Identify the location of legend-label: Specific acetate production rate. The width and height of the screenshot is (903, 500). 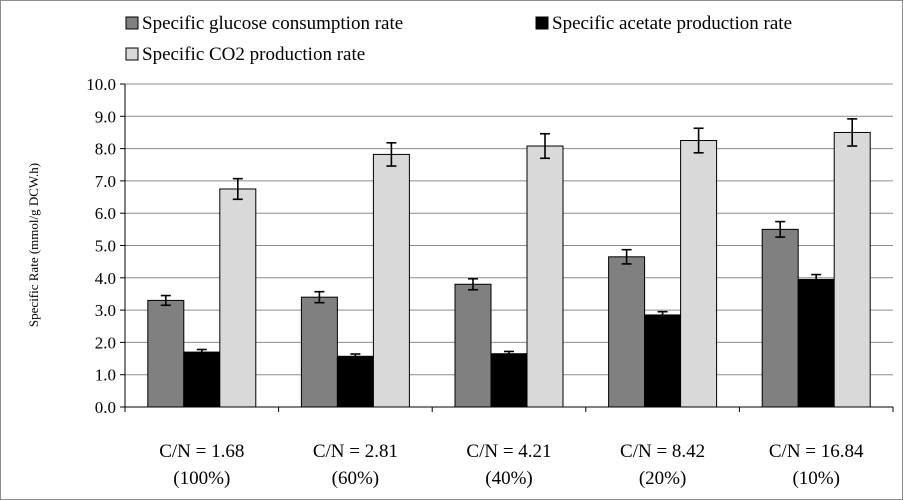
(672, 23).